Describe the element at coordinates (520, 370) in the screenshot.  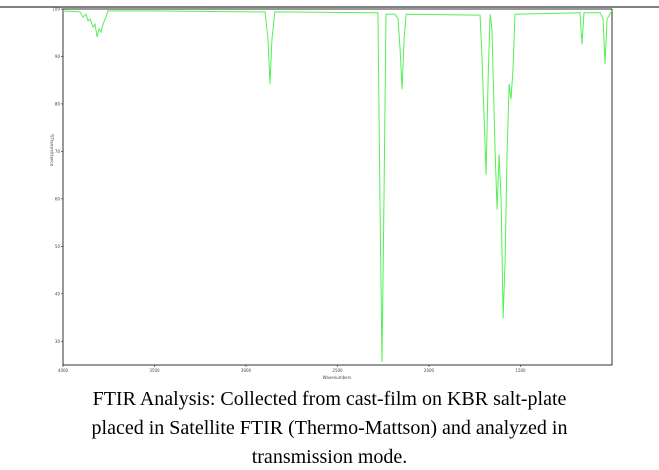
I see `x-tick-label: 1500` at that location.